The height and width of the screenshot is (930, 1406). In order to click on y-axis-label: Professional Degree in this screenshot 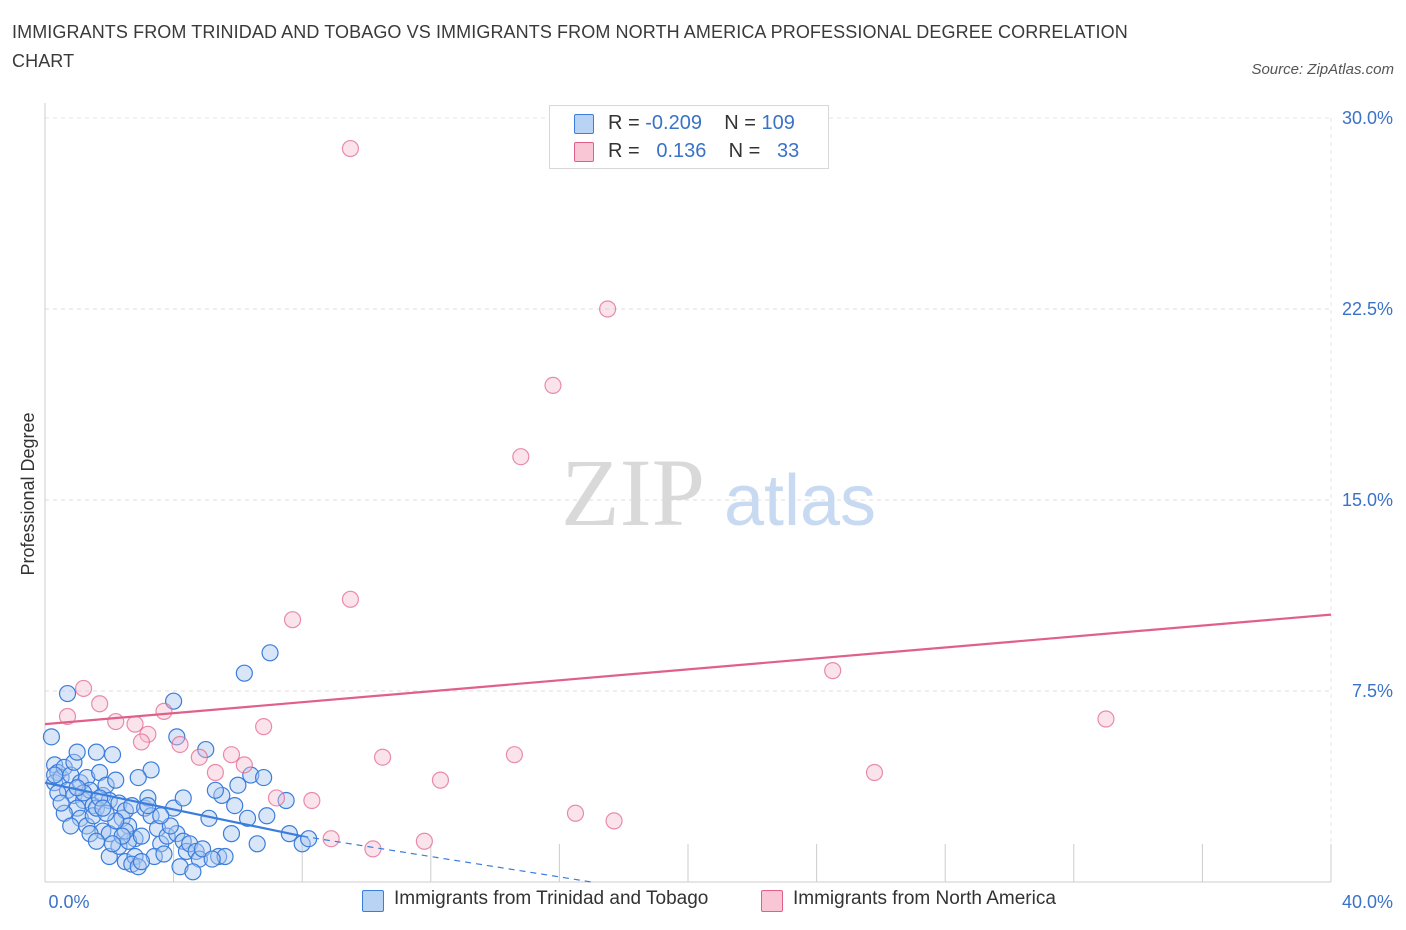, I will do `click(28, 493)`.